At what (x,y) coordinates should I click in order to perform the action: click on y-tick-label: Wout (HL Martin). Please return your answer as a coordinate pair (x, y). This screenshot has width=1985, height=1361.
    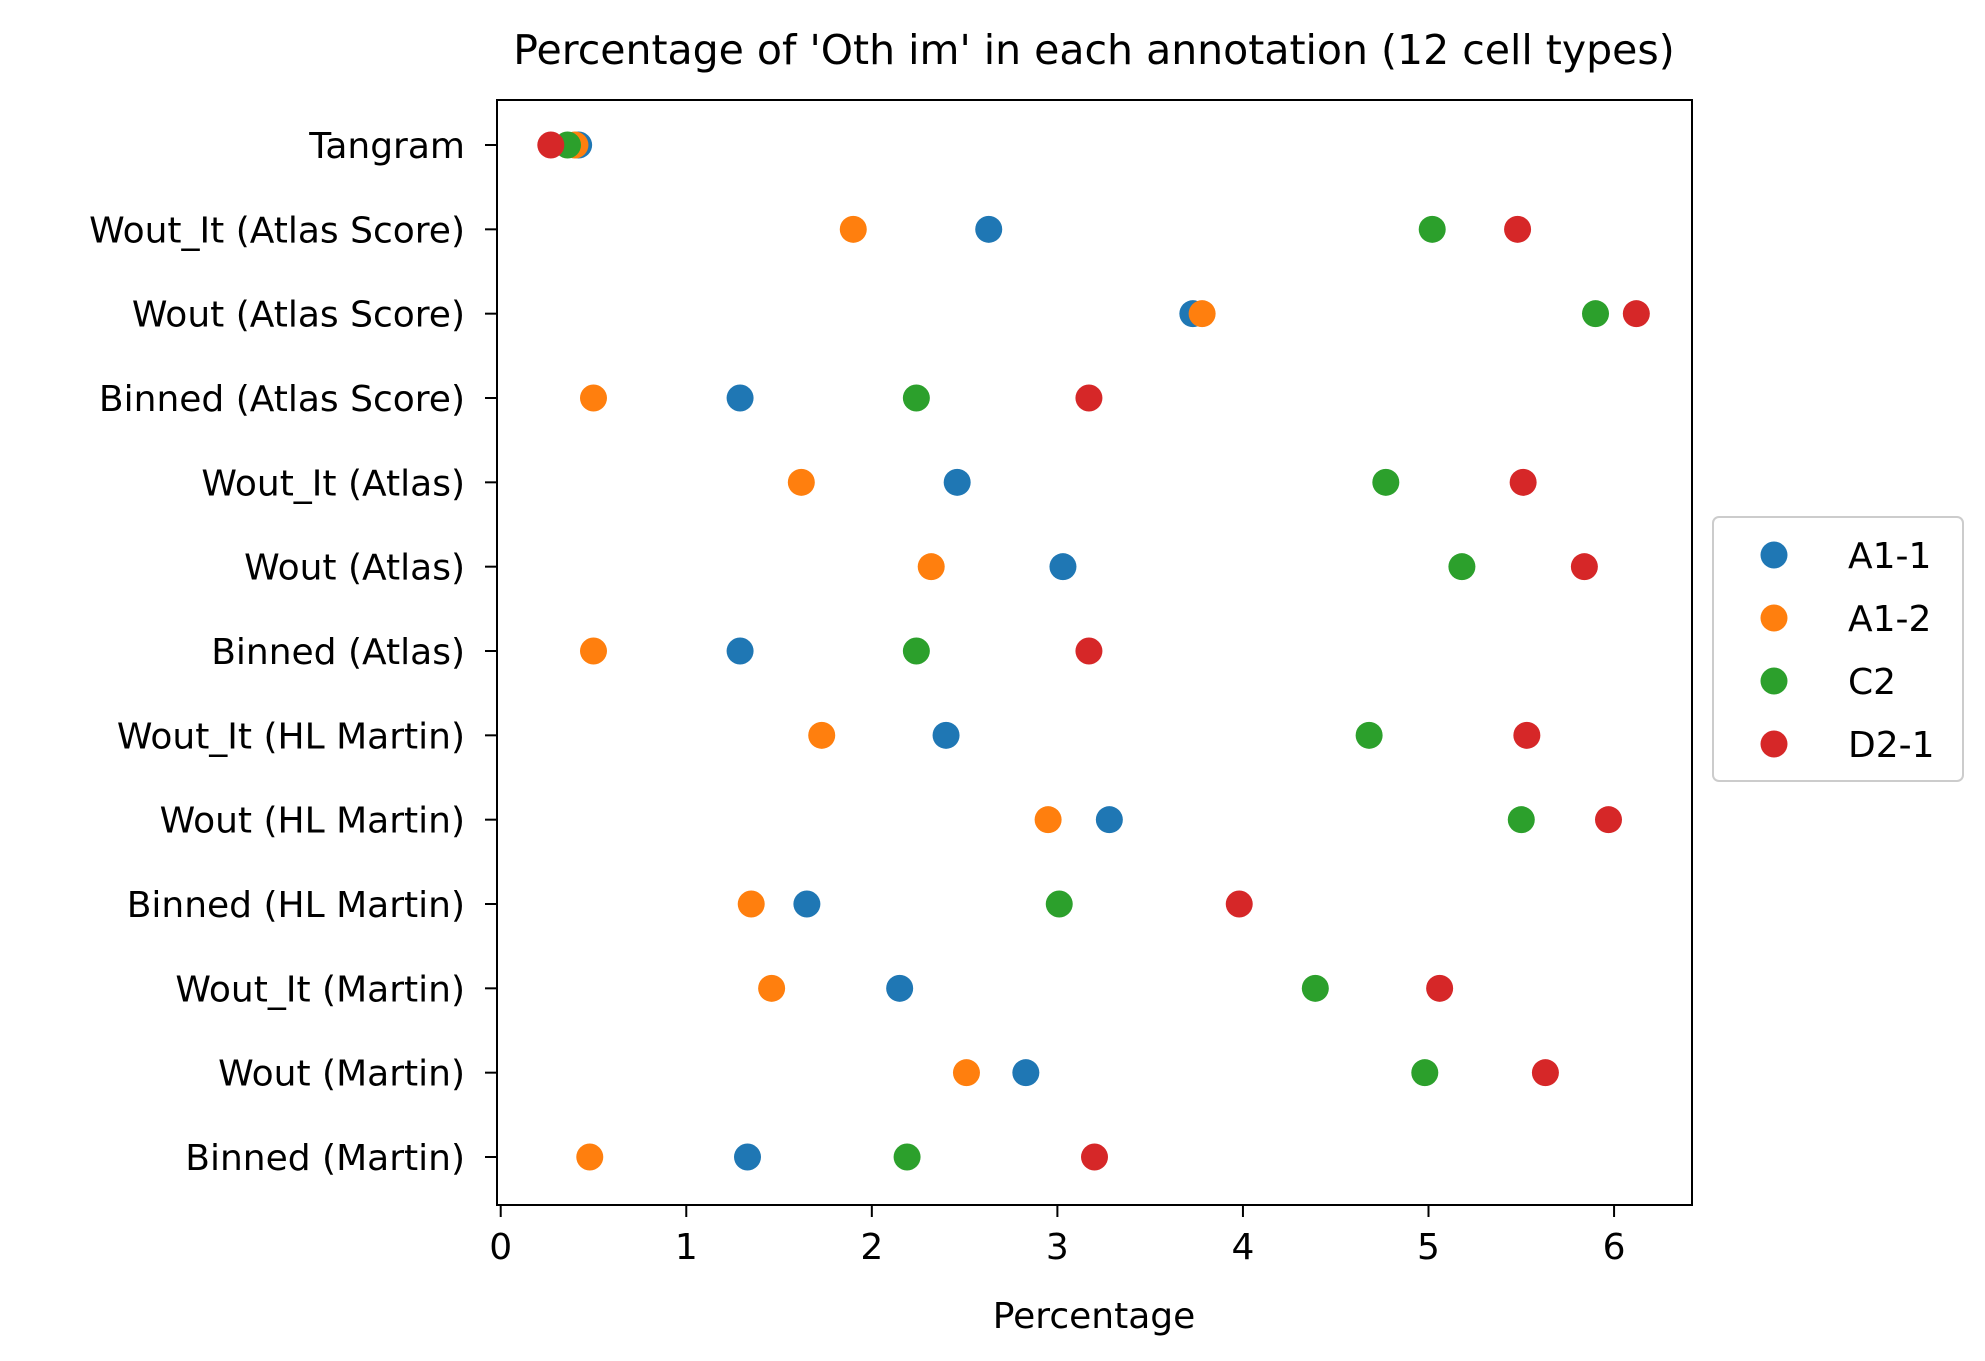
    Looking at the image, I should click on (312, 821).